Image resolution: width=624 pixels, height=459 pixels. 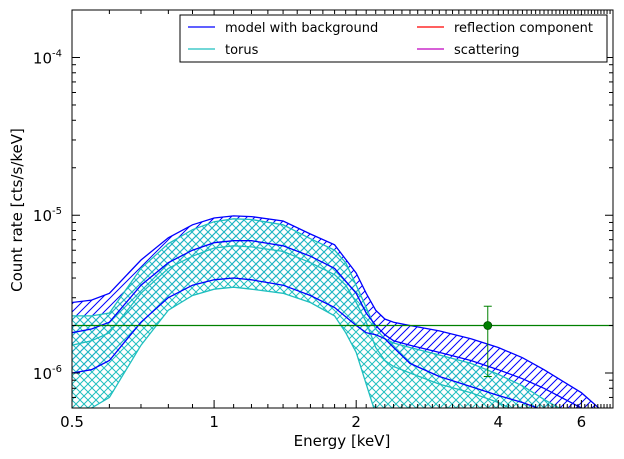 I want to click on legend-label: model with background, so click(x=301, y=28).